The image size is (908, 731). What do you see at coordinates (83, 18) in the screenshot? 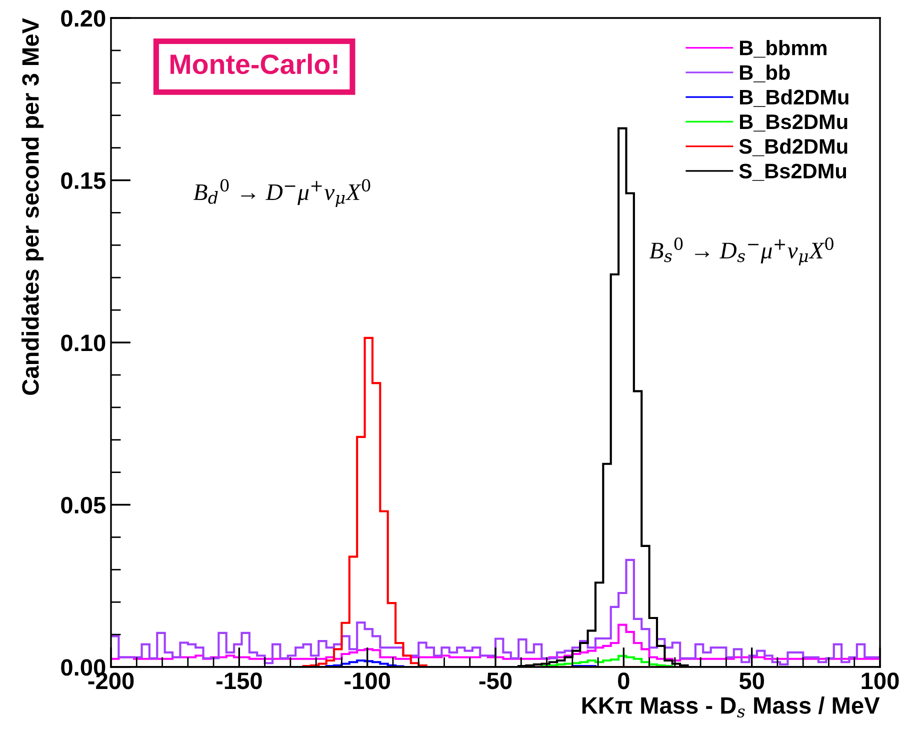
I see `y-tick-label: 0.20` at bounding box center [83, 18].